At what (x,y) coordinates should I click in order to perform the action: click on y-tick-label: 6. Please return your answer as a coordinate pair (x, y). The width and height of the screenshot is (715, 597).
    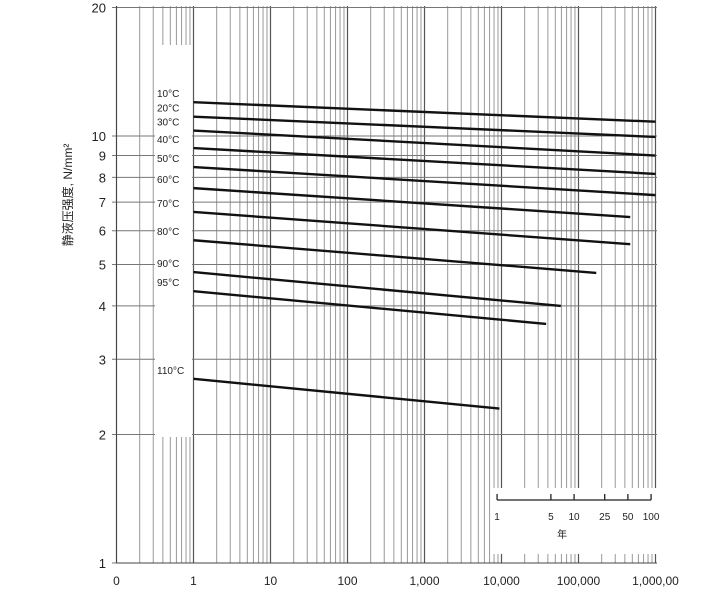
    Looking at the image, I should click on (102, 231).